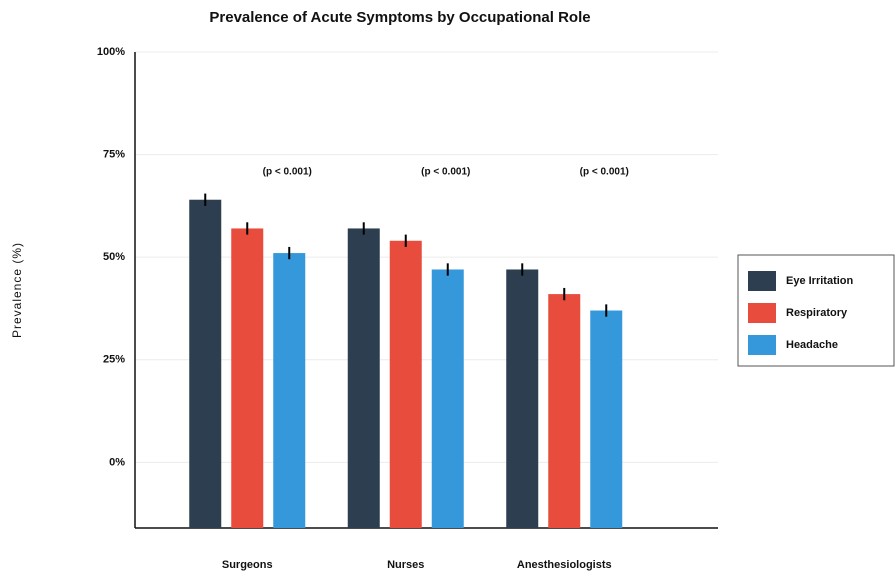 The width and height of the screenshot is (896, 575). I want to click on y-tick-label: 50%, so click(114, 257).